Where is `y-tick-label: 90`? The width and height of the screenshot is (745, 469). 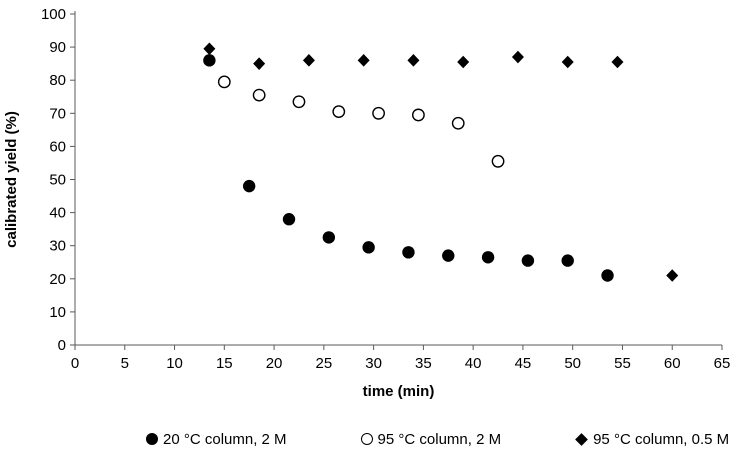 y-tick-label: 90 is located at coordinates (57, 47).